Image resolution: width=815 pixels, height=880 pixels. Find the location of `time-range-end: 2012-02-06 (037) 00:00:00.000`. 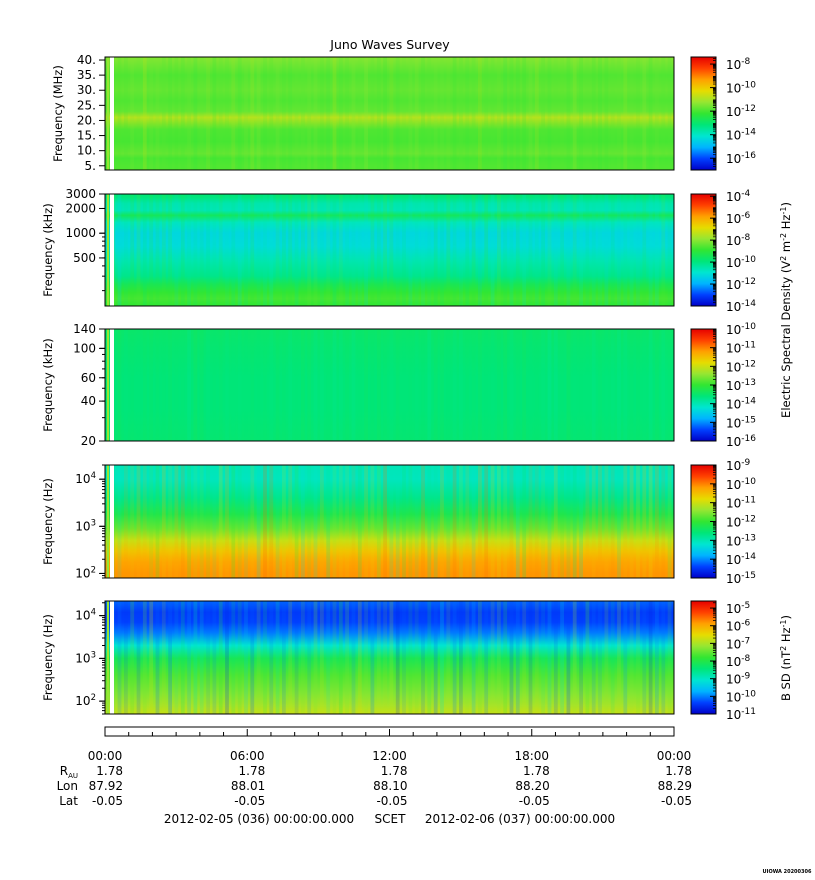

time-range-end: 2012-02-06 (037) 00:00:00.000 is located at coordinates (520, 819).